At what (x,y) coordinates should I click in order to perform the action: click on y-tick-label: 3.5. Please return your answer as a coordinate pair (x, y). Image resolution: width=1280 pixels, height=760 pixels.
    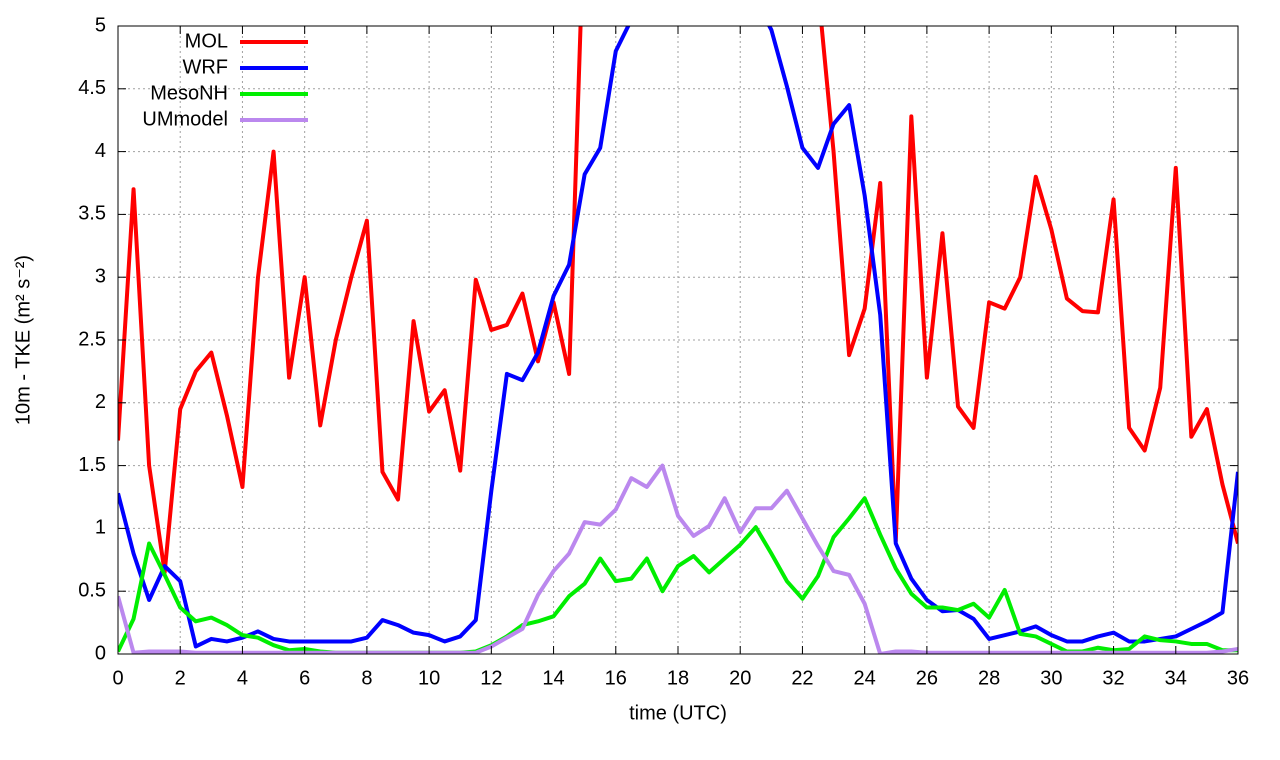
    Looking at the image, I should click on (92, 214).